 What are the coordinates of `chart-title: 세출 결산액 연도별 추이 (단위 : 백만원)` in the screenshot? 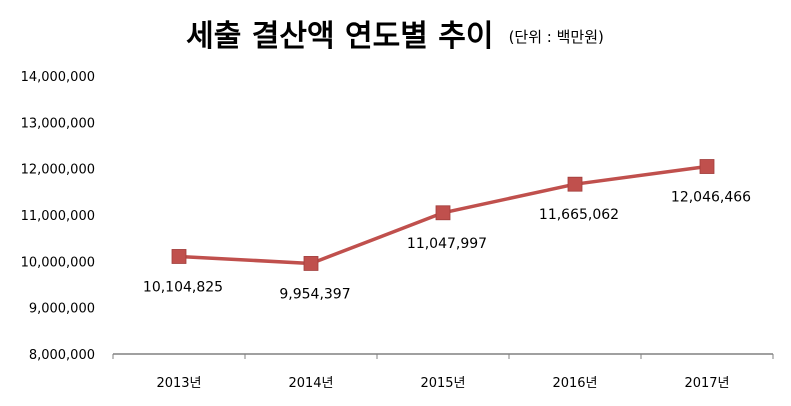 It's located at (395, 36).